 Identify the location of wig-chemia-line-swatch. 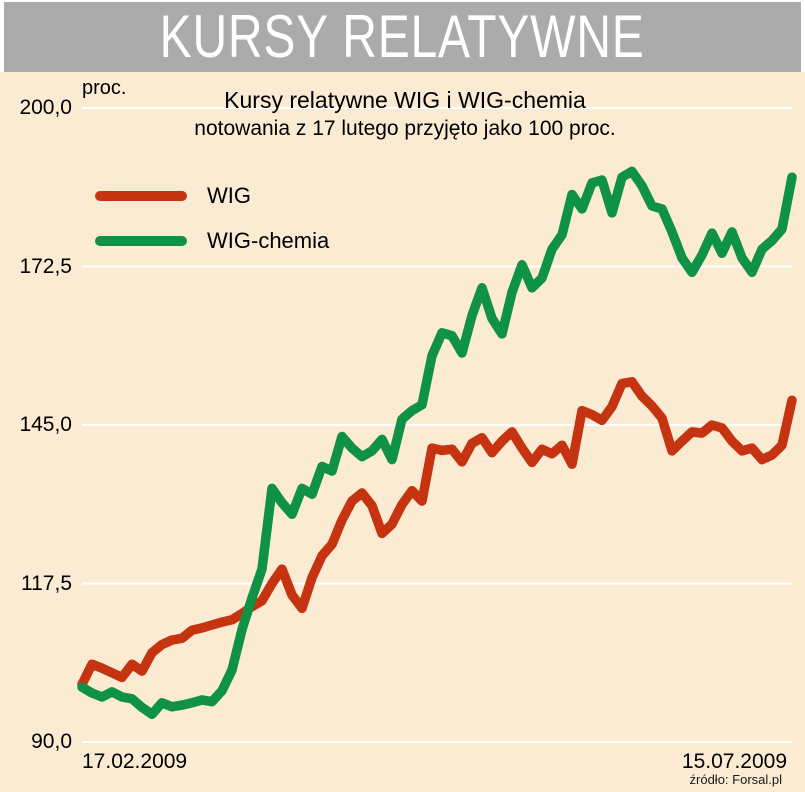
(141, 241).